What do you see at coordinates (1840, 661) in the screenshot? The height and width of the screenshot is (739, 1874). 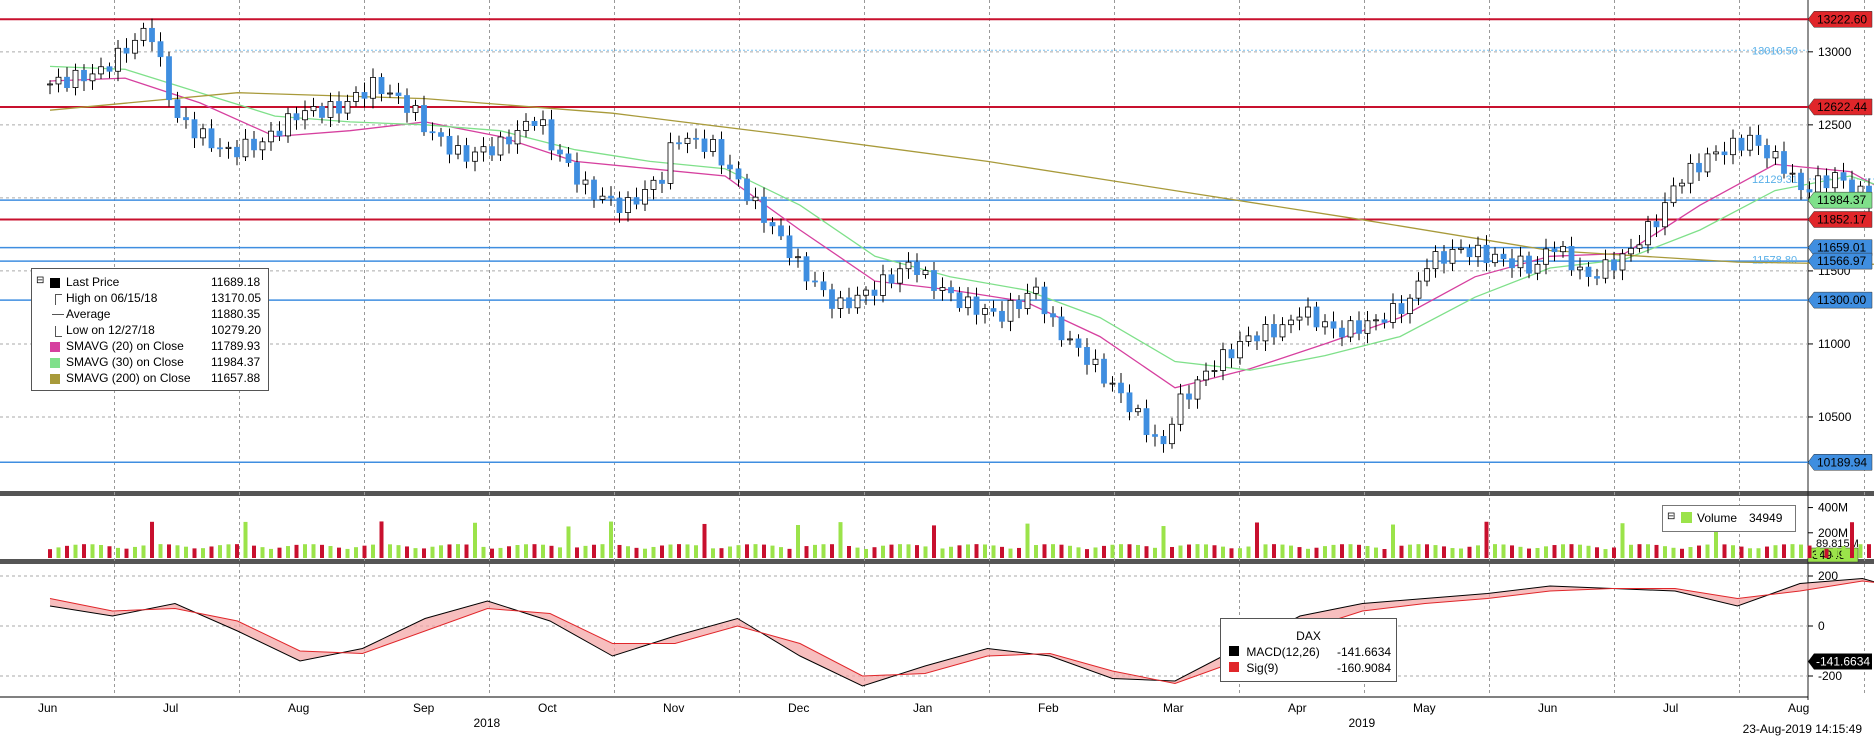 I see `macd-current-tag` at bounding box center [1840, 661].